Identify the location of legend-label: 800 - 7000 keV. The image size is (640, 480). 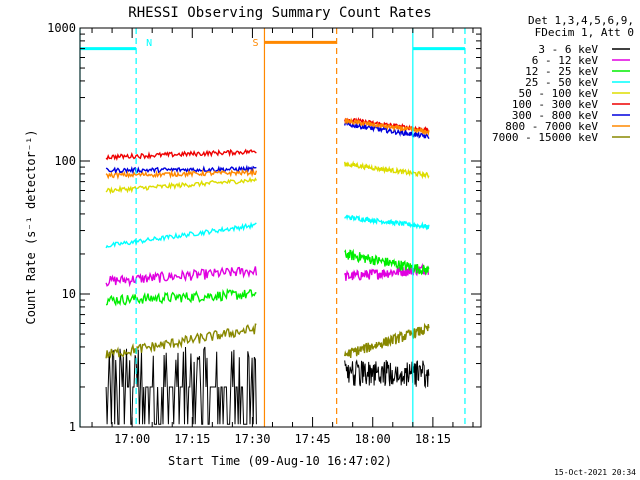
(551, 126).